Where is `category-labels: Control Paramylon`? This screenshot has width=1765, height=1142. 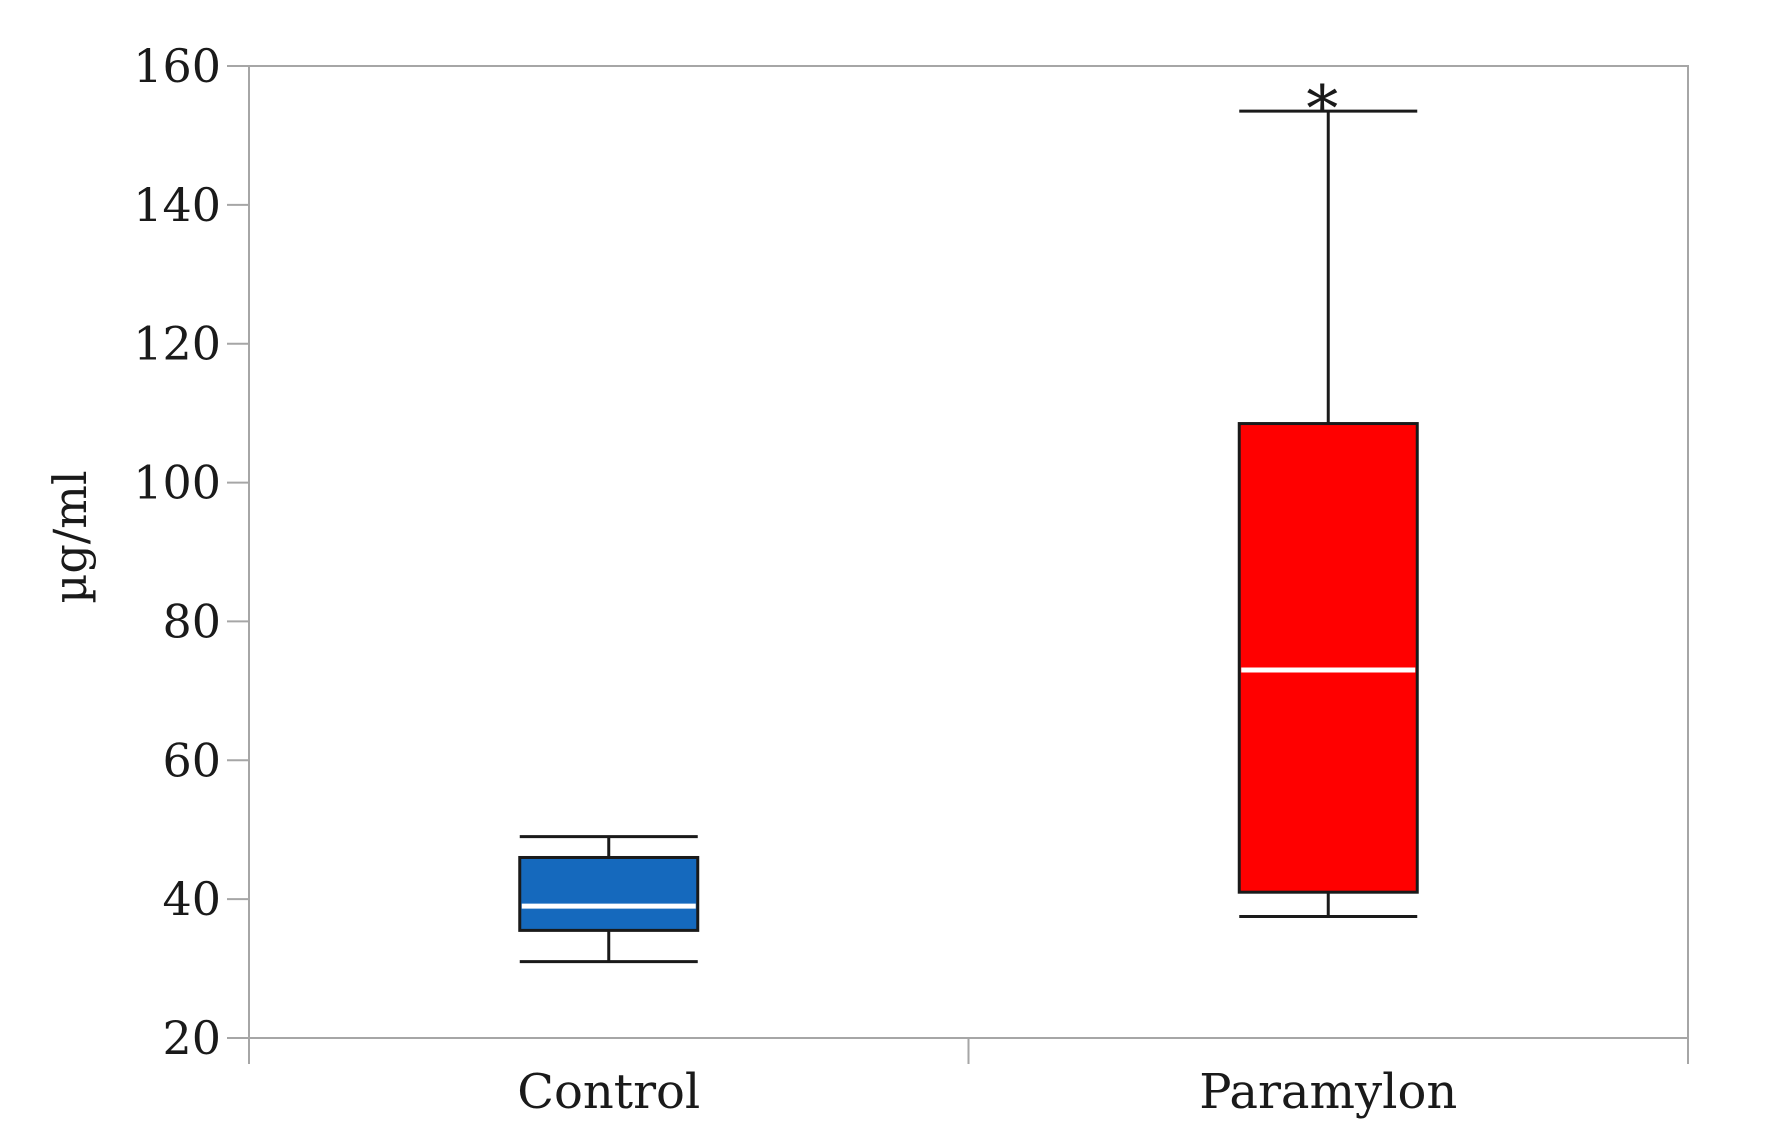
category-labels: Control Paramylon is located at coordinates (987, 1092).